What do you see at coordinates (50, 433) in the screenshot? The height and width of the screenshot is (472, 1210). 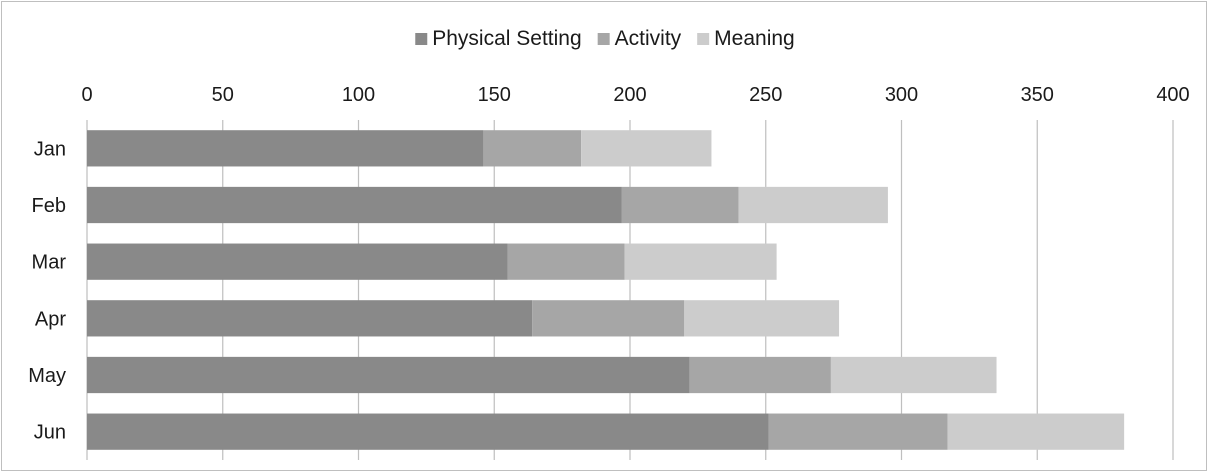 I see `category-label: Jun` at bounding box center [50, 433].